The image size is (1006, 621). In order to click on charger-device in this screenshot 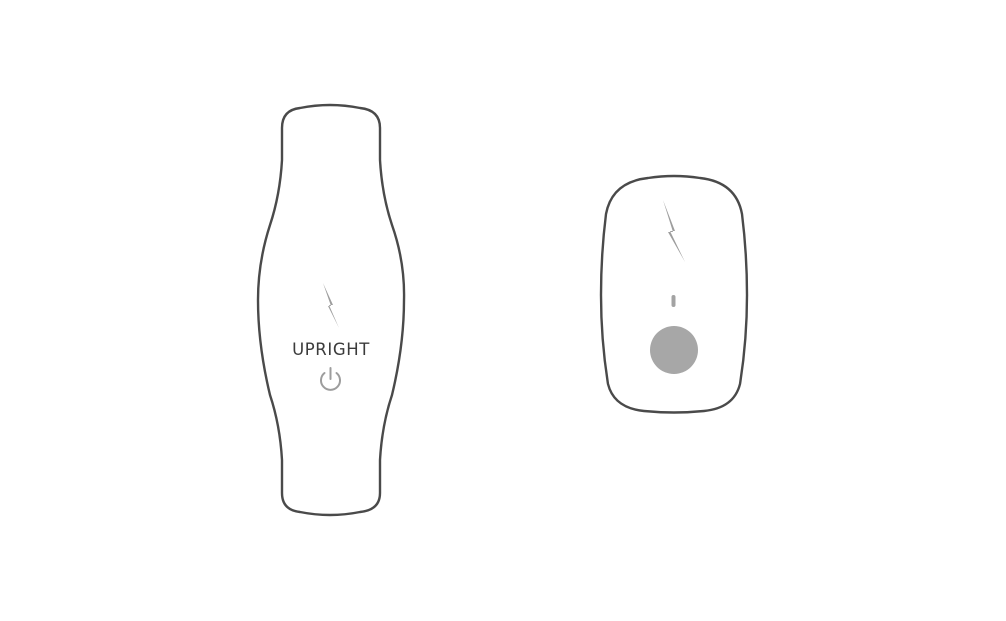, I will do `click(674, 294)`.